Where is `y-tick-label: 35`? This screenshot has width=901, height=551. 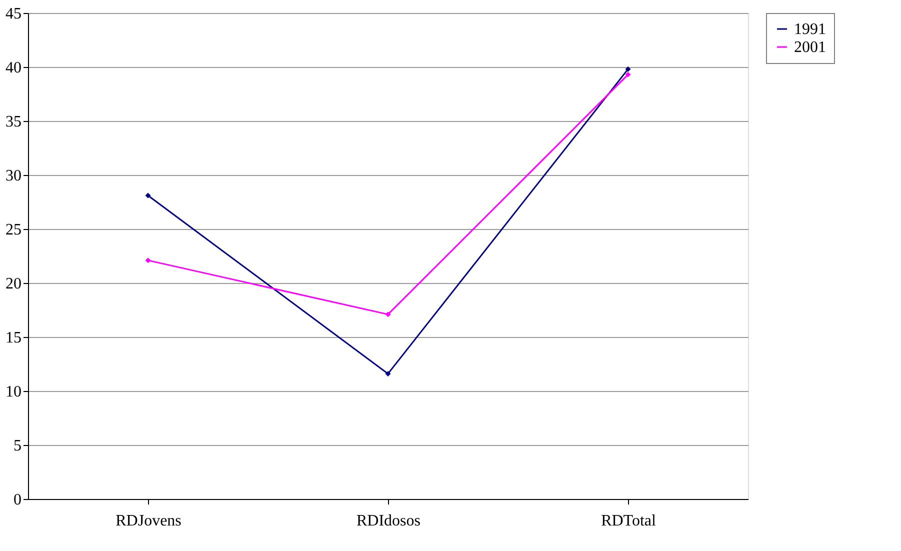
y-tick-label: 35 is located at coordinates (14, 122).